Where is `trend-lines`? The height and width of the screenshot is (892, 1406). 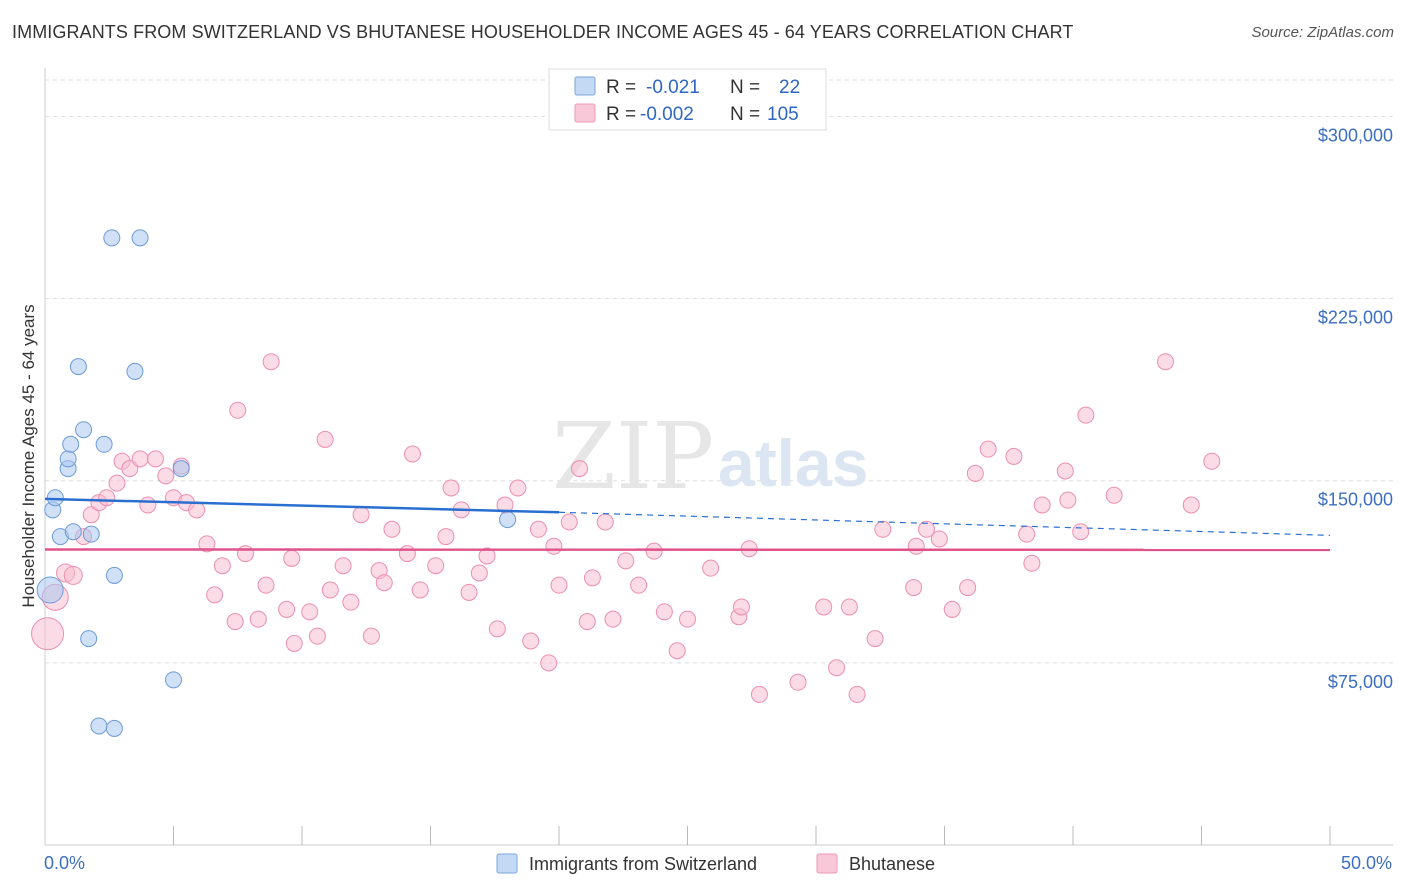 trend-lines is located at coordinates (687, 524).